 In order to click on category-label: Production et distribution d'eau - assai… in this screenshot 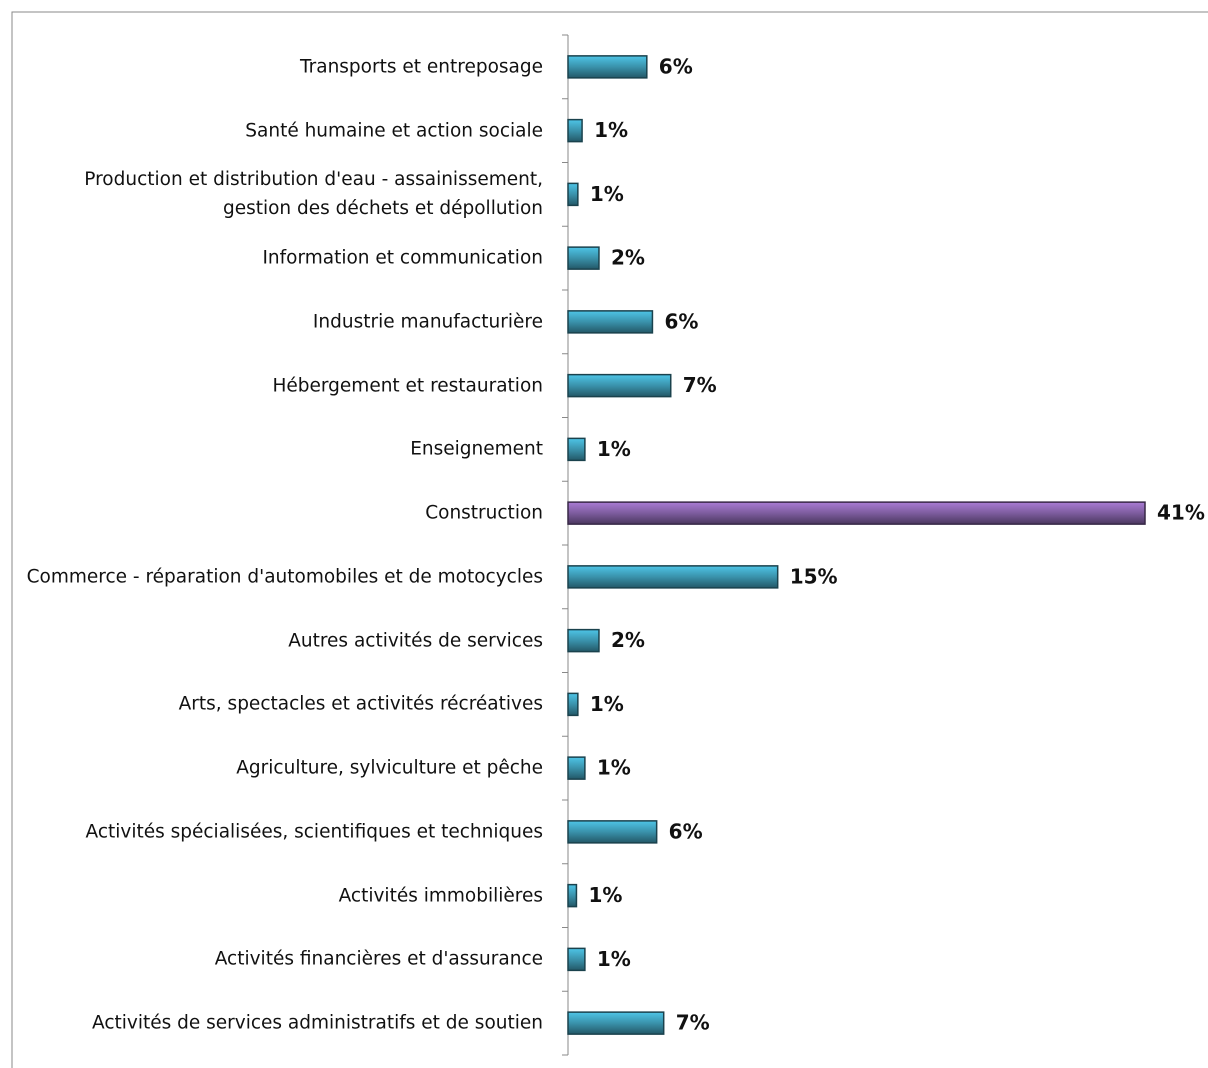, I will do `click(313, 194)`.